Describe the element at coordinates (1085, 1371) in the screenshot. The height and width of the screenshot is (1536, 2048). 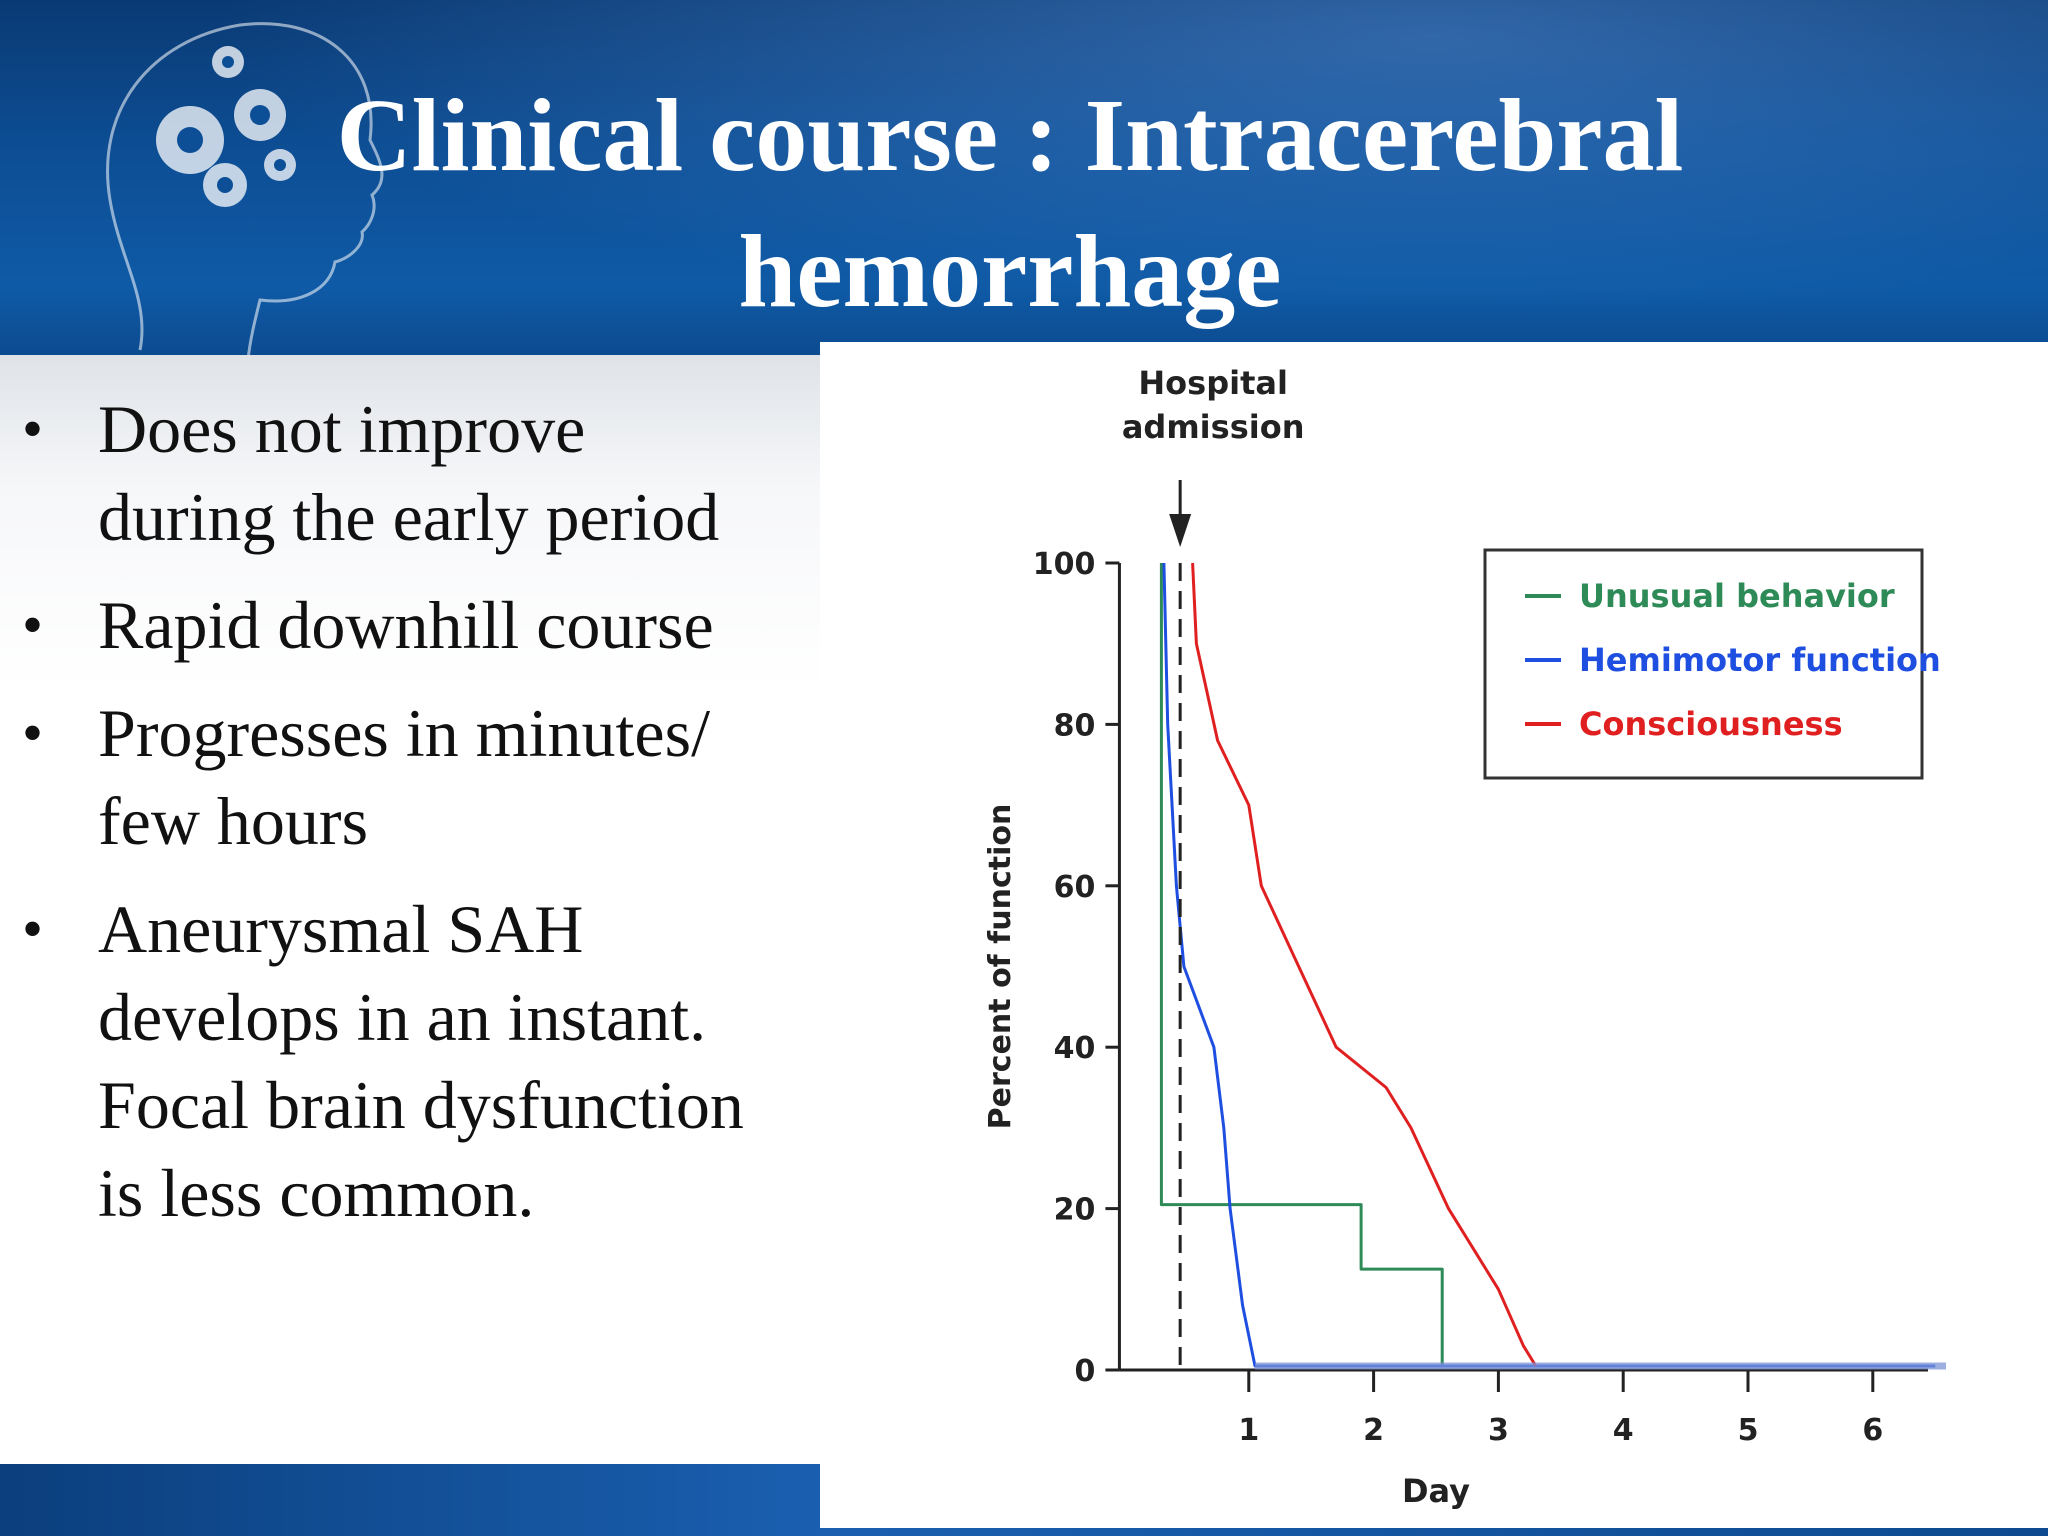
I see `y-tick-label: 0` at that location.